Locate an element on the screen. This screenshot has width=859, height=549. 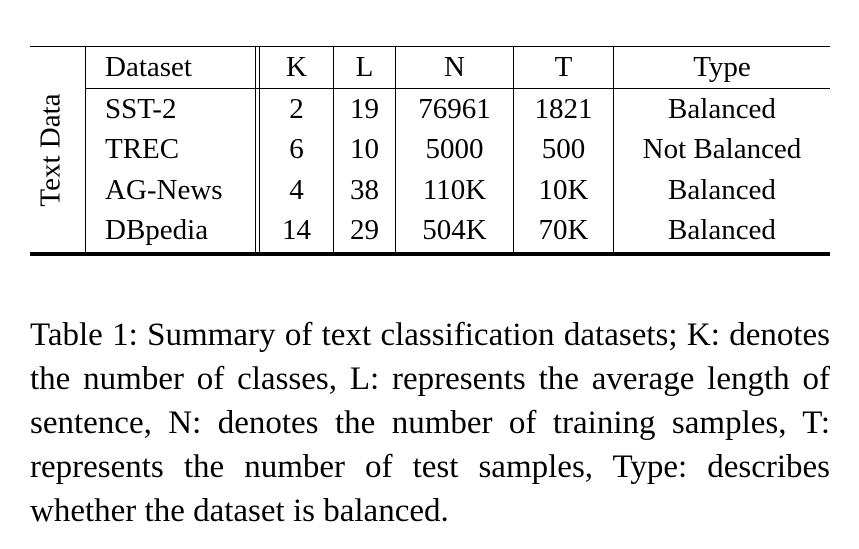
header-rule is located at coordinates (457, 88).